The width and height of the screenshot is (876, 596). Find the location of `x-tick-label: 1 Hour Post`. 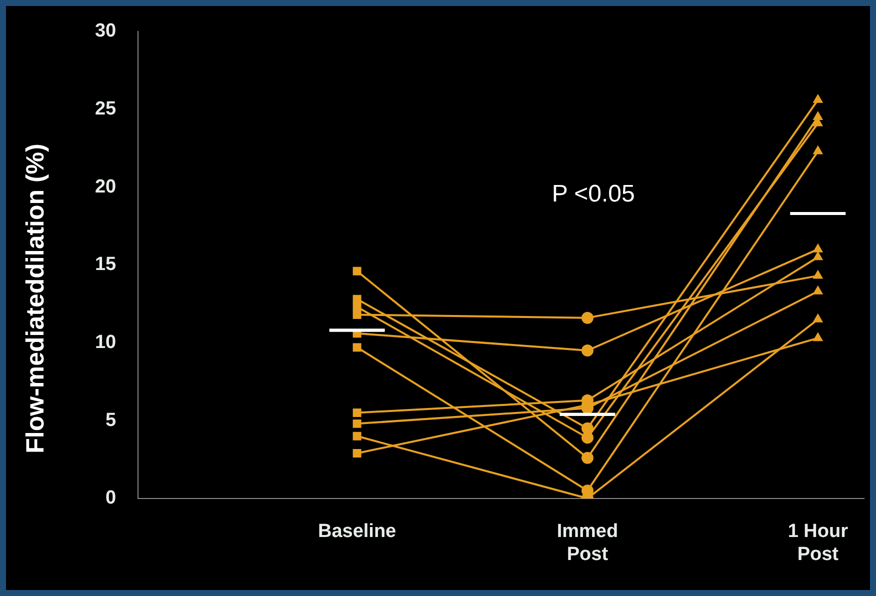

x-tick-label: 1 Hour Post is located at coordinates (818, 543).